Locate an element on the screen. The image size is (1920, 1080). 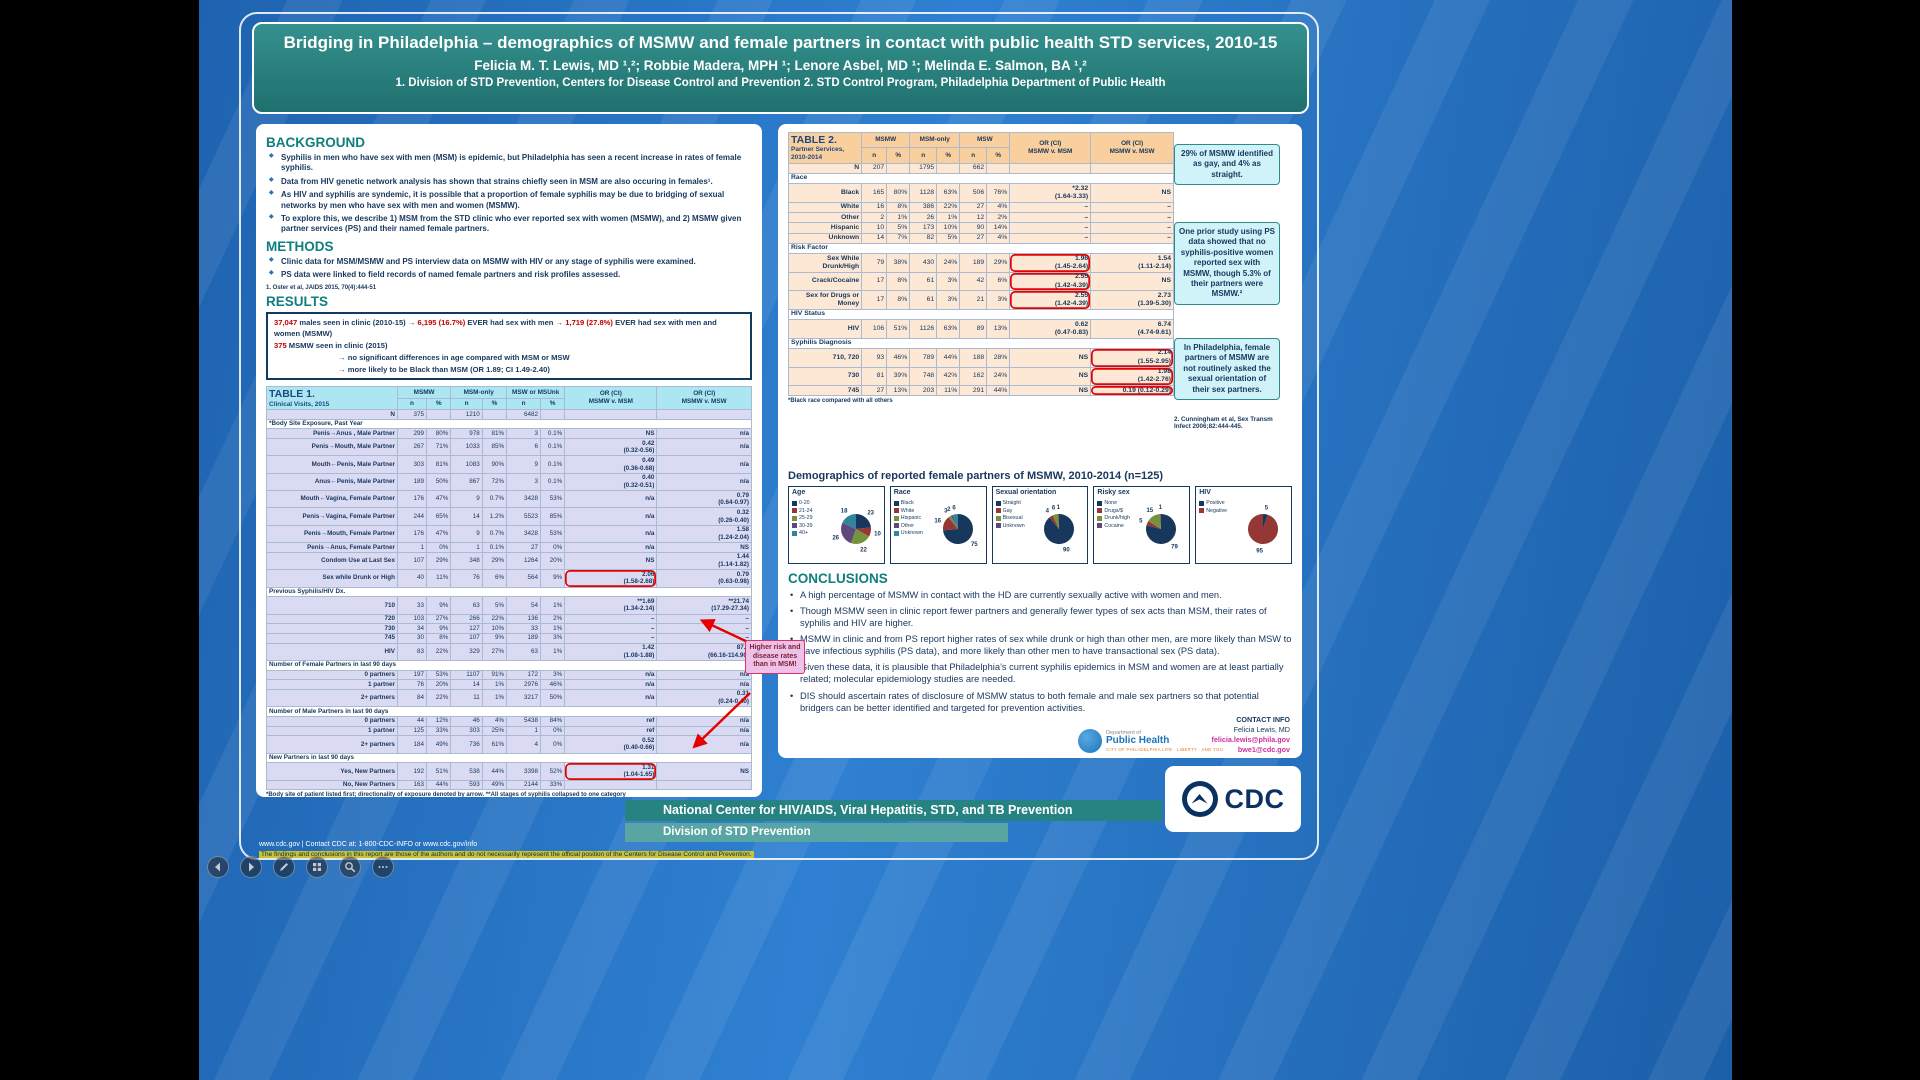
legend-label: Gay is located at coordinates (1007, 510).